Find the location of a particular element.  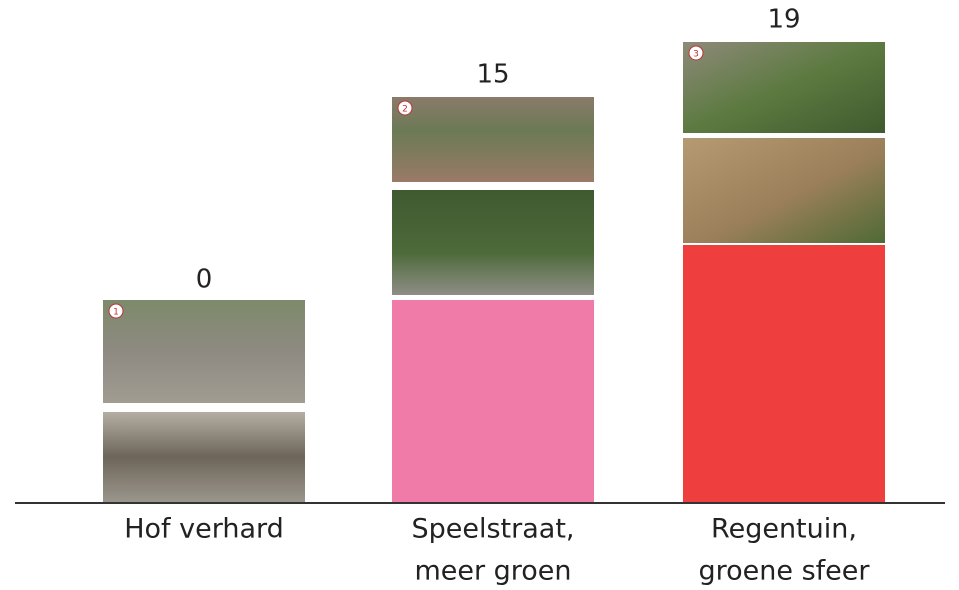

photo-badge-number: 1 is located at coordinates (116, 313).